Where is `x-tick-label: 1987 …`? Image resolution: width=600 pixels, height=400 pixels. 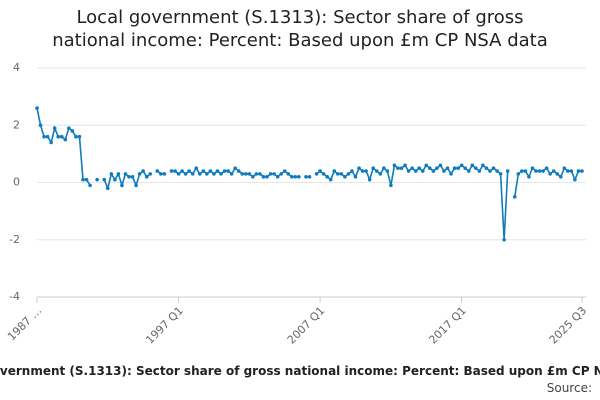 x-tick-label: 1987 … is located at coordinates (24, 323).